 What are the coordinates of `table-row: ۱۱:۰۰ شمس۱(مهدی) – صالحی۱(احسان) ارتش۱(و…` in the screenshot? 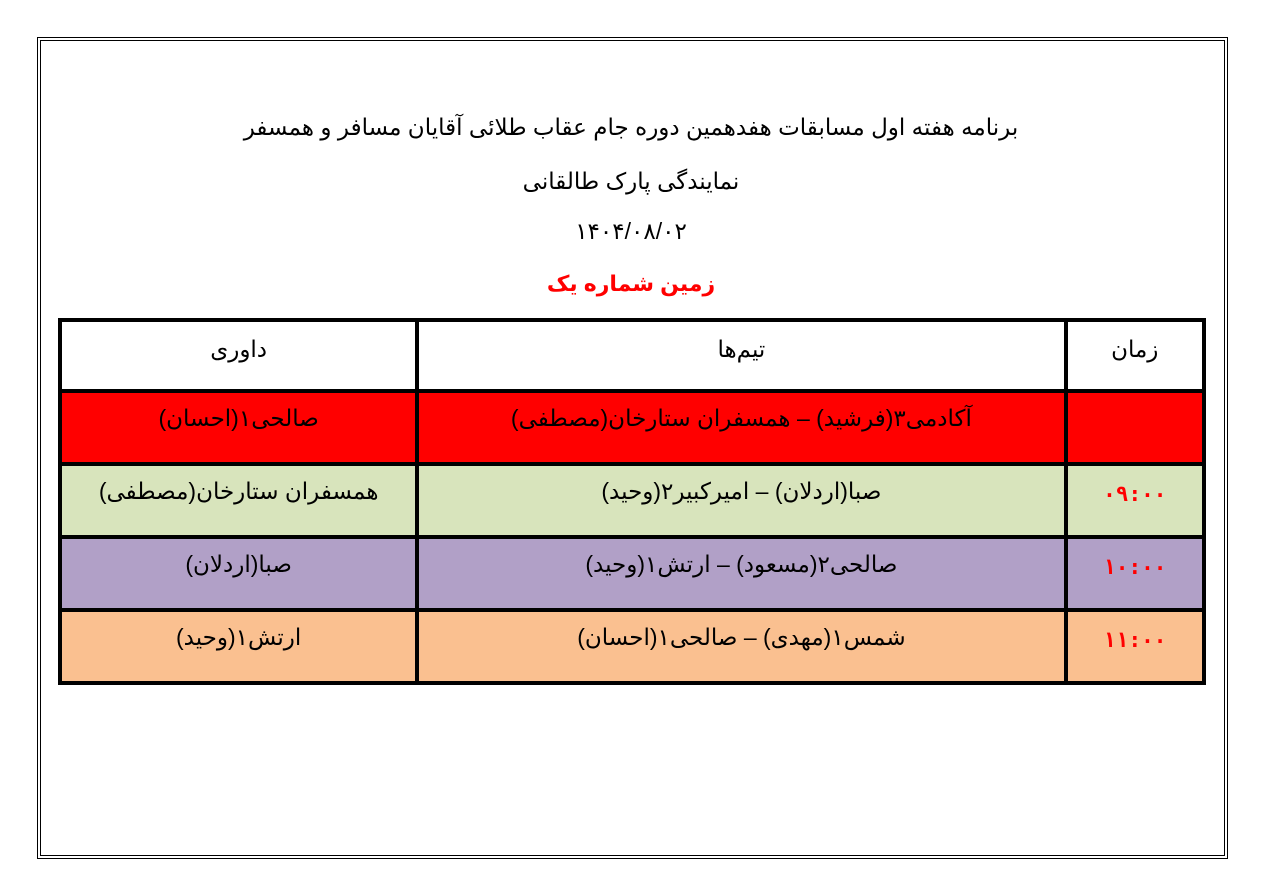 It's located at (632, 646).